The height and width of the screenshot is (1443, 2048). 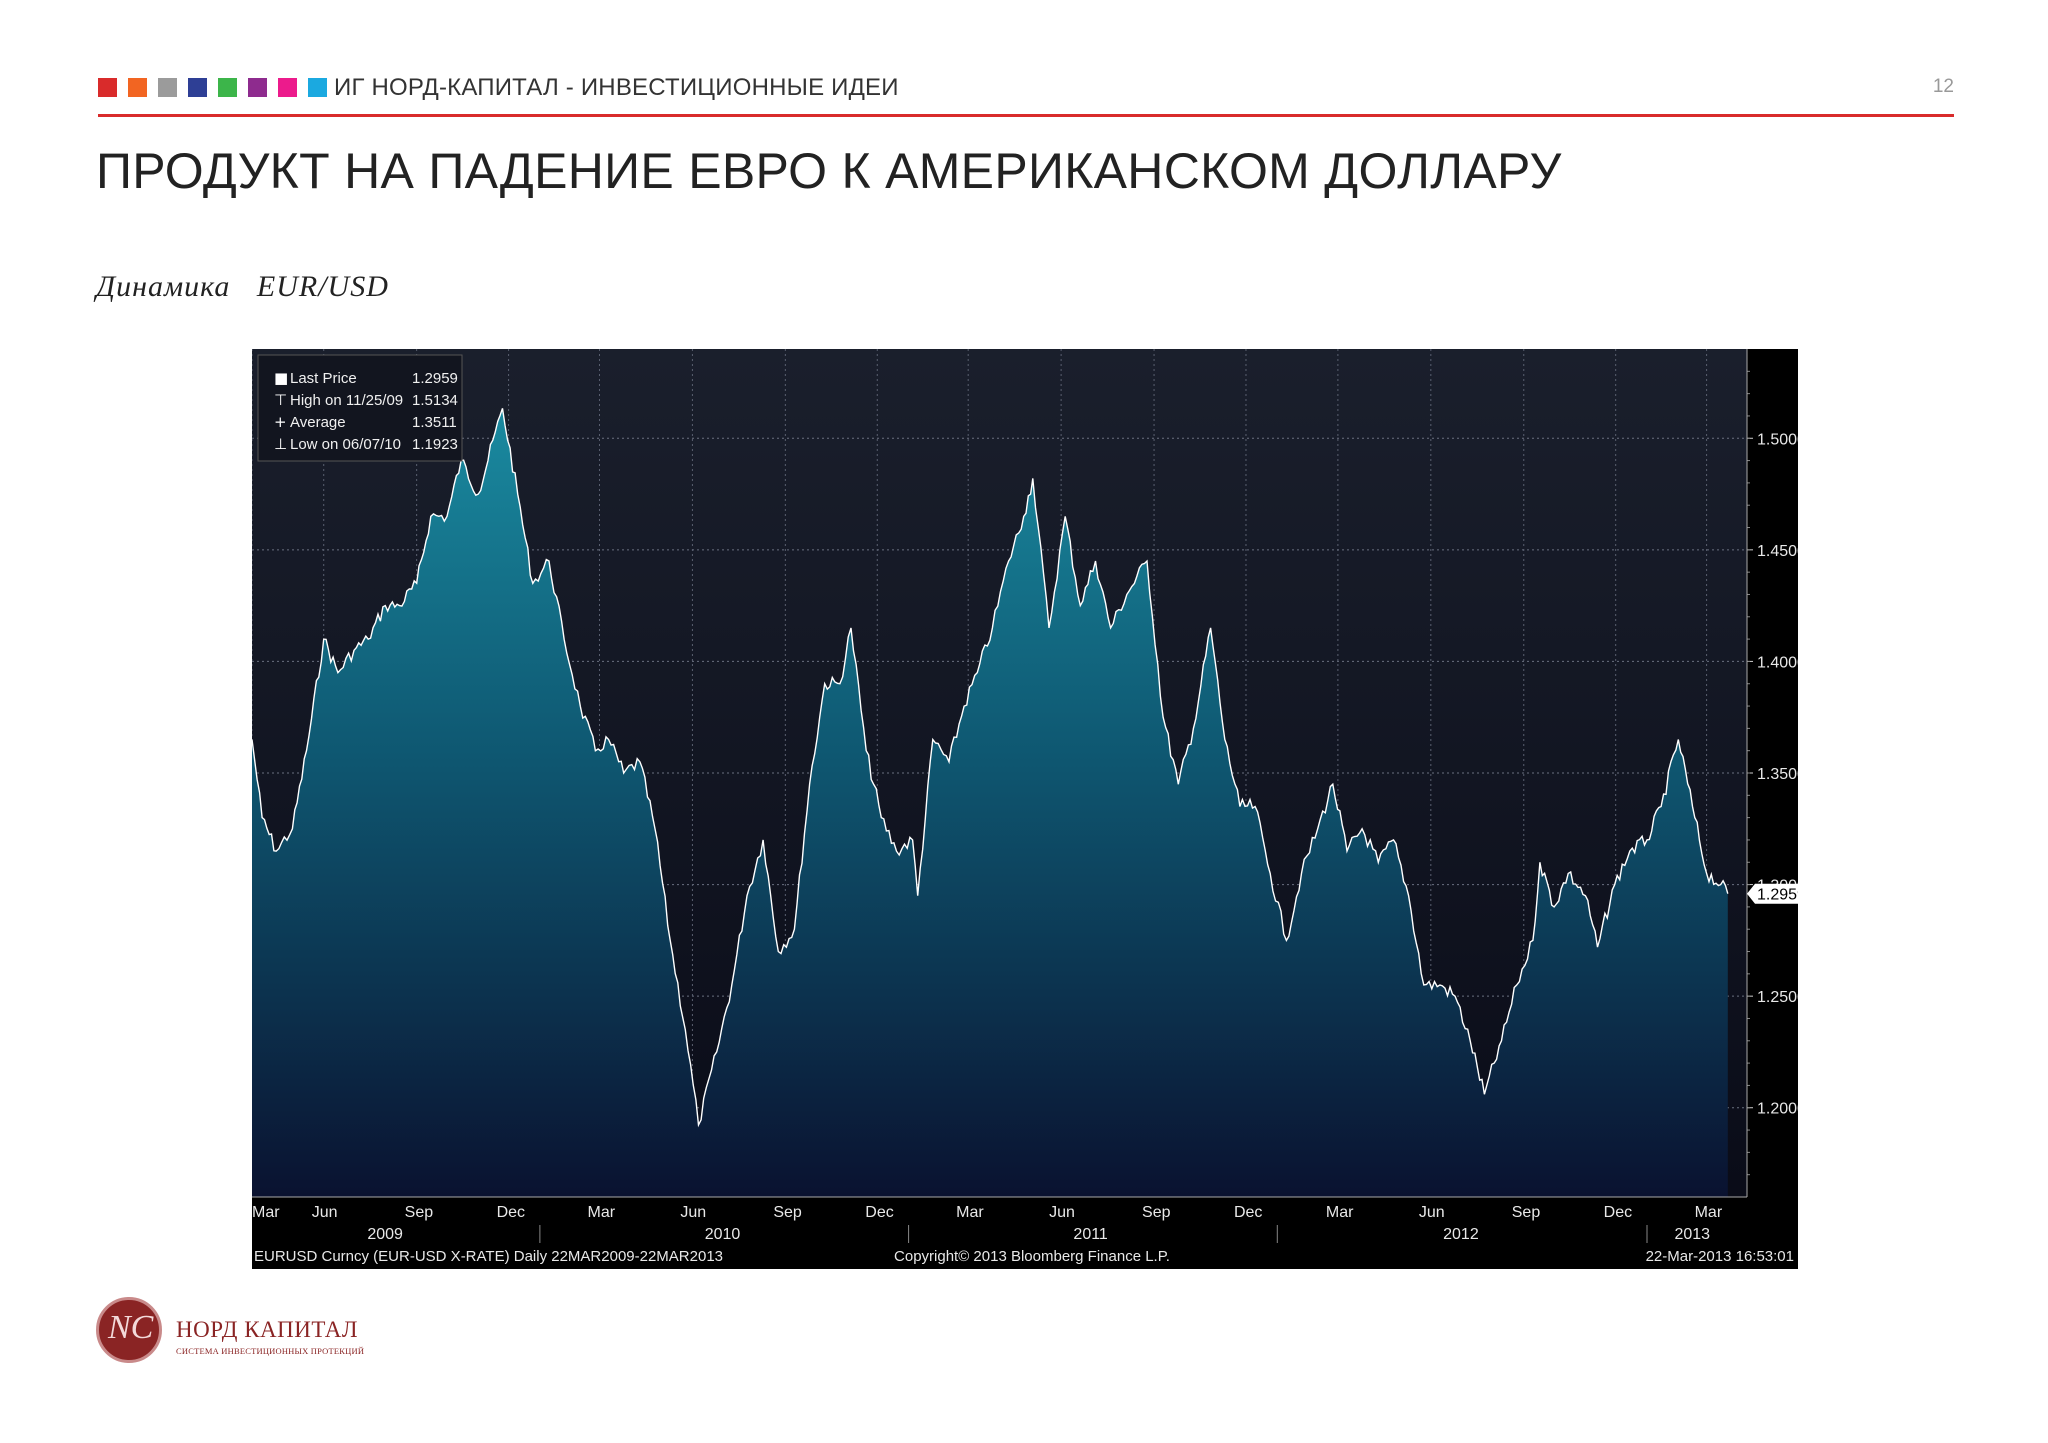 I want to click on logo-name: НОРД КАПИТАЛ, so click(x=267, y=1329).